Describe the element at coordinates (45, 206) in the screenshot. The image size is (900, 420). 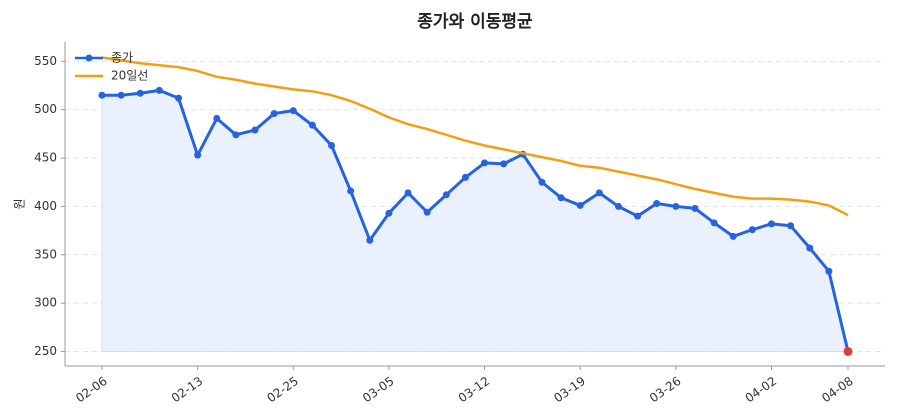
I see `y-tick-label: 400` at that location.